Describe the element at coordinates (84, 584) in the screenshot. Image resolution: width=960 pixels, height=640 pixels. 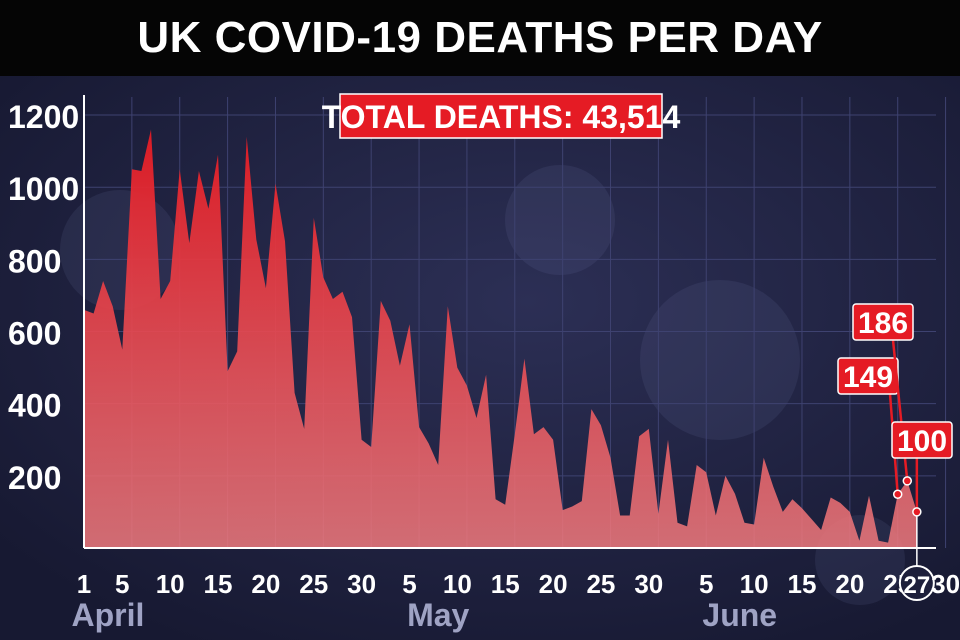
I see `x-tick-label: 1` at that location.